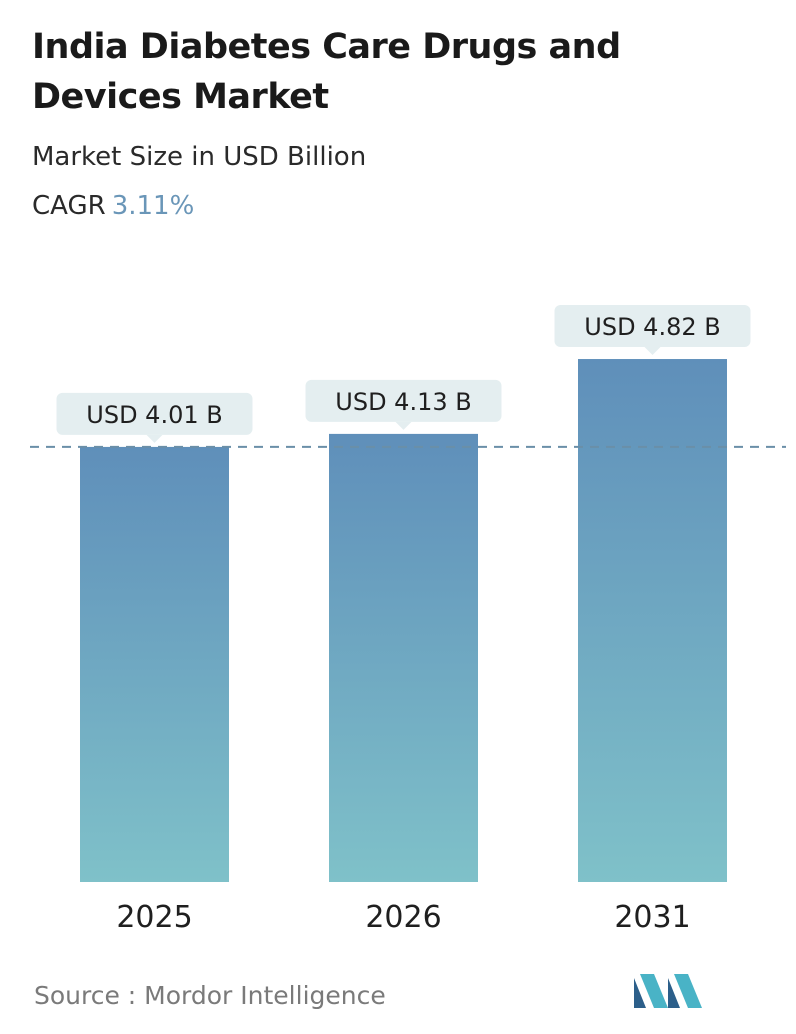 This screenshot has height=1034, width=796. Describe the element at coordinates (154, 664) in the screenshot. I see `bar-2025` at that location.